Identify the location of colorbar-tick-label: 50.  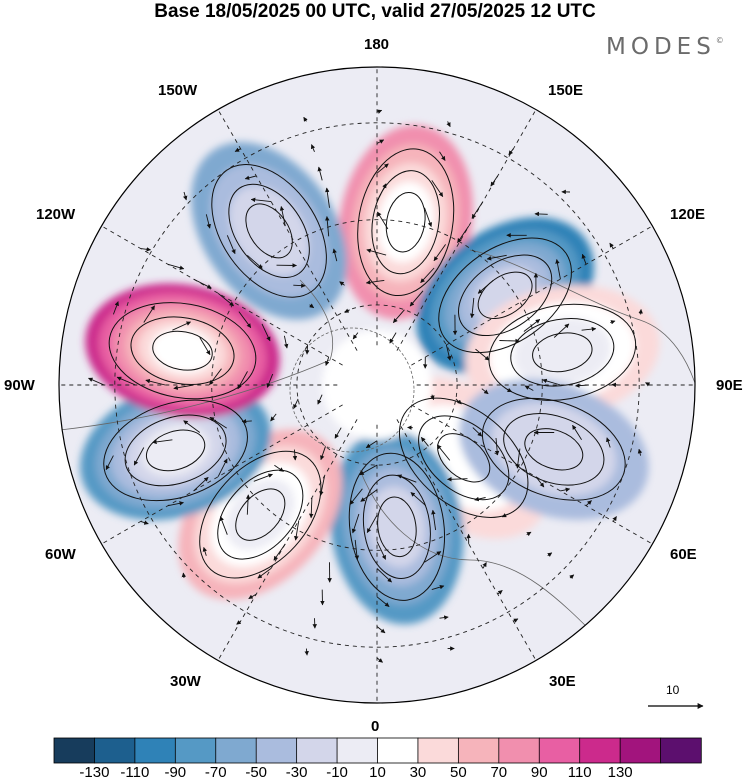
(458, 772).